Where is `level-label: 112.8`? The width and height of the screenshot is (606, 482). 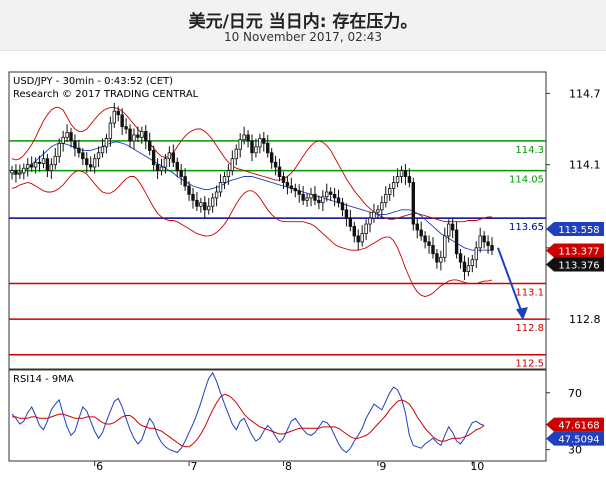
level-label: 112.8 is located at coordinates (529, 328).